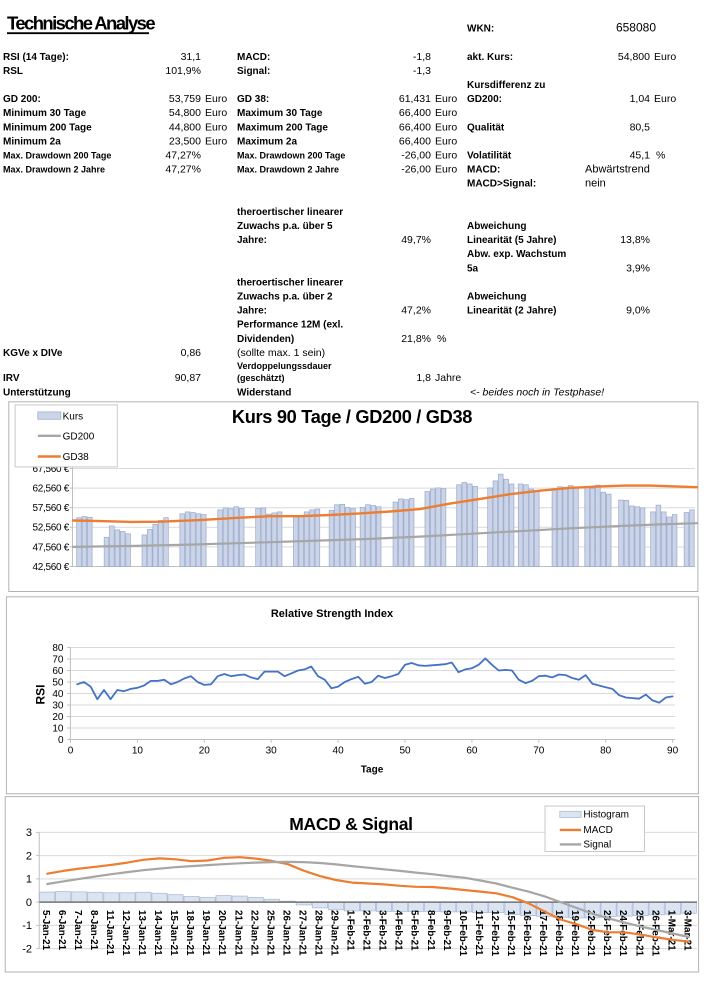 Image resolution: width=706 pixels, height=1003 pixels. I want to click on svg-text: <- beides noch in Testphase!, so click(537, 393).